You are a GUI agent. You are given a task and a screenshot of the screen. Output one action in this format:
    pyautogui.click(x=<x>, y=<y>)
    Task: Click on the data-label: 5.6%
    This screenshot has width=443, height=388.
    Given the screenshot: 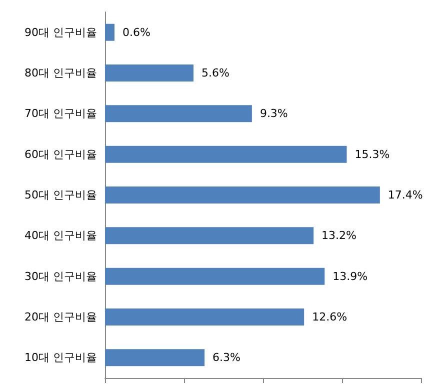 What is the action you would take?
    pyautogui.click(x=215, y=73)
    